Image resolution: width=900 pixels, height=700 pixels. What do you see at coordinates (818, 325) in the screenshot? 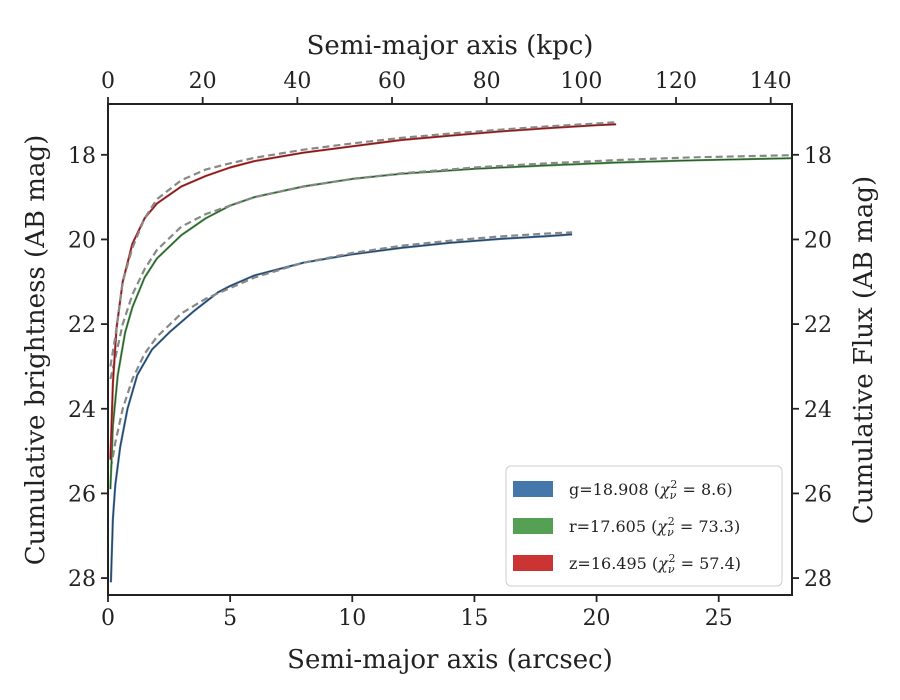
I see `right-y-tick-label: 22` at bounding box center [818, 325].